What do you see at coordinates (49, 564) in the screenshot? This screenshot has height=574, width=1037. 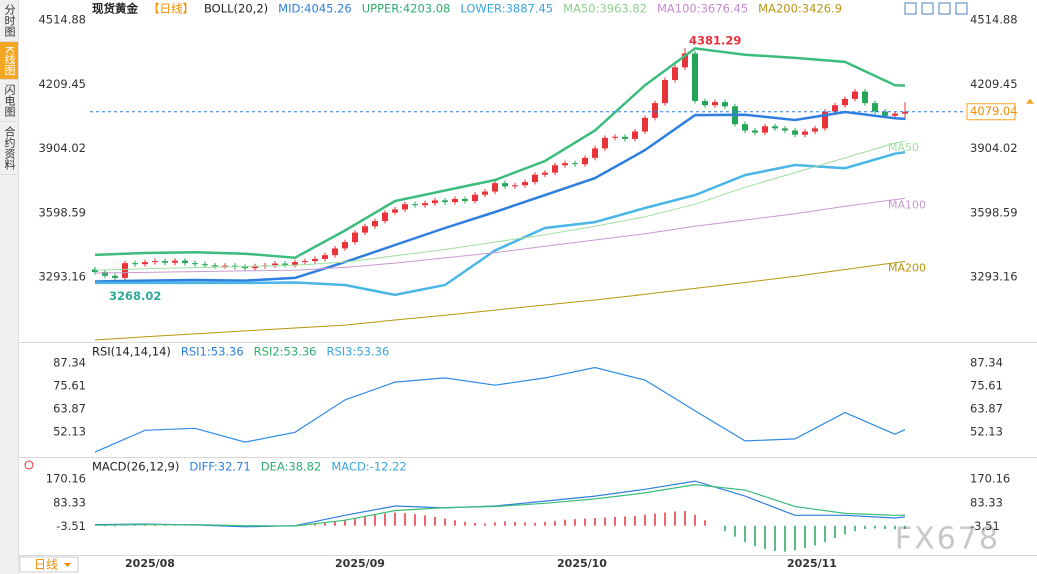 I see `period-select` at bounding box center [49, 564].